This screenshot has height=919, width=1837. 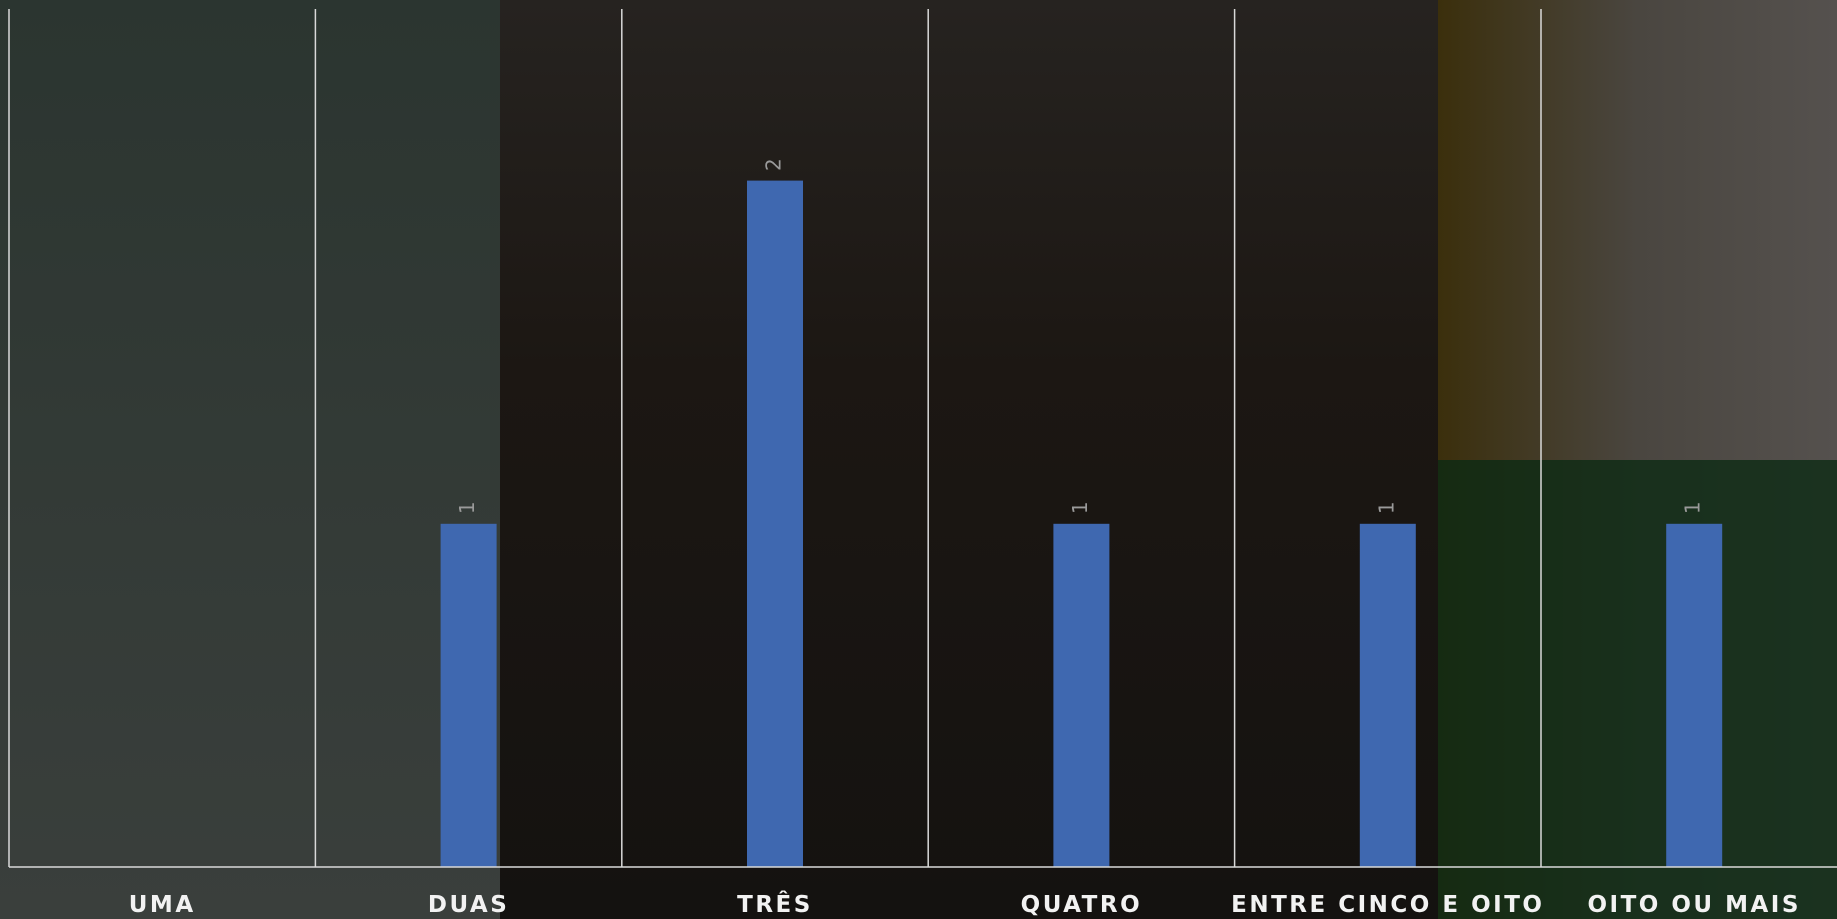 I want to click on x-tick-label: TRÊS, so click(x=775, y=904).